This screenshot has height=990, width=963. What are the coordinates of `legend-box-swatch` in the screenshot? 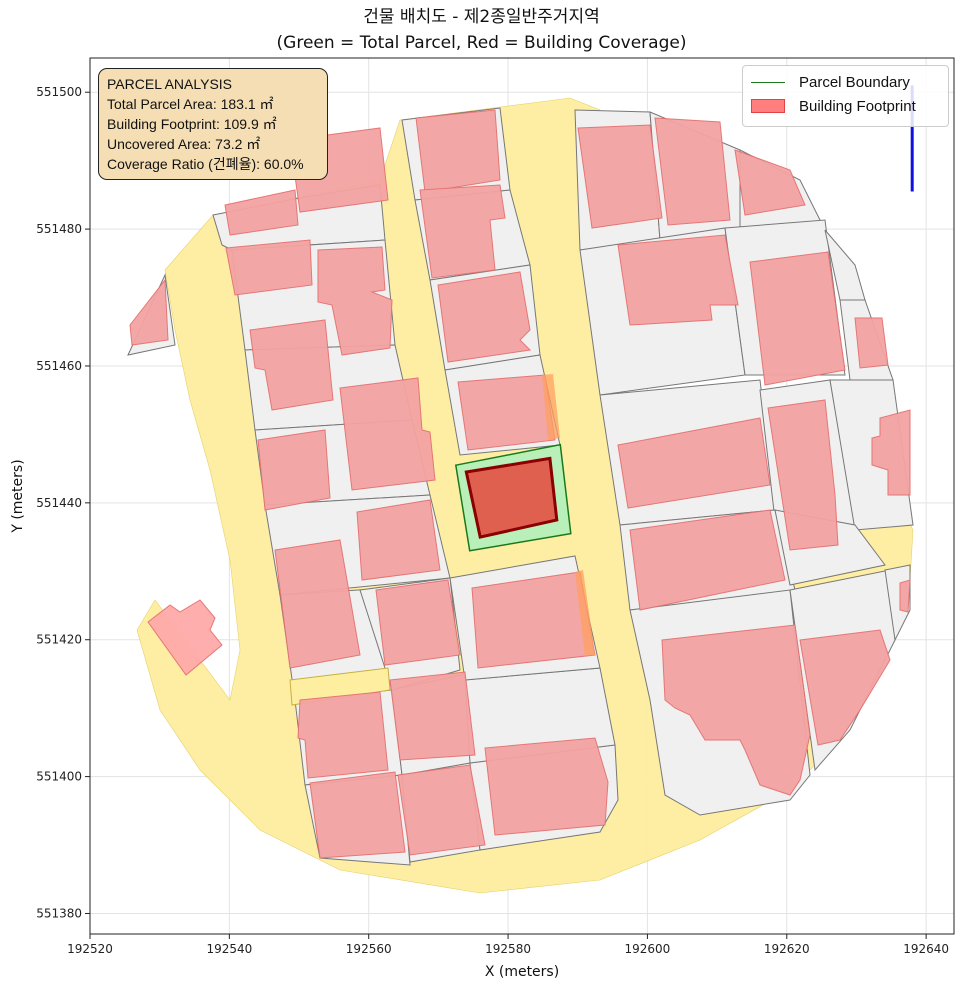 It's located at (768, 106).